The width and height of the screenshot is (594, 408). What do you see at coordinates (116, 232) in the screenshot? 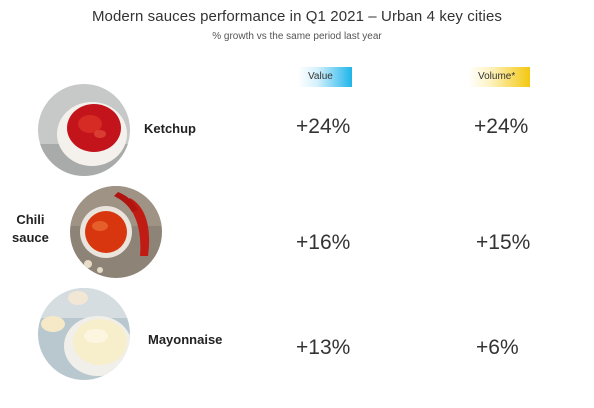
I see `chili-sauce-image` at bounding box center [116, 232].